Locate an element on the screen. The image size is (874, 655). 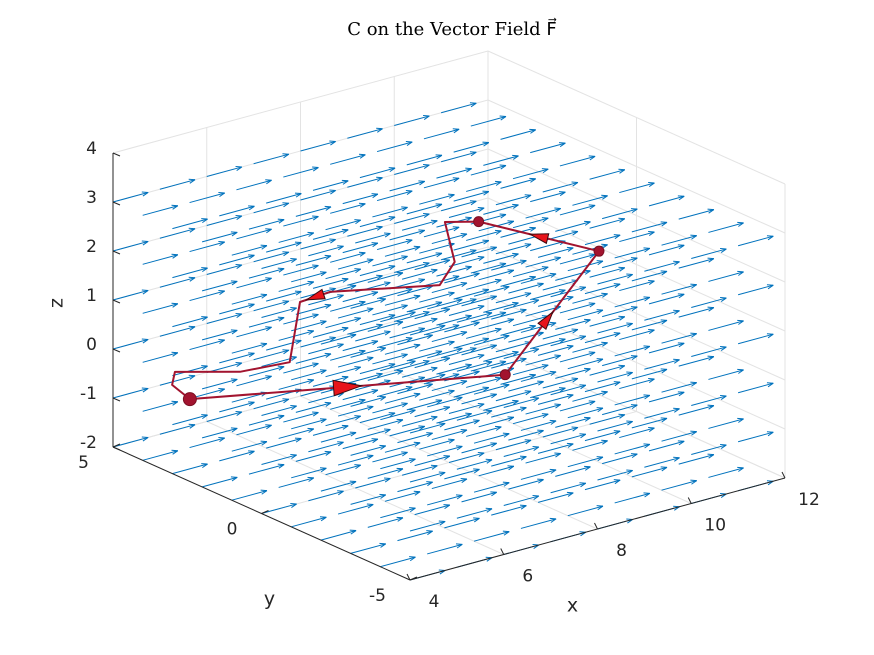
grid-line is located at coordinates (636, 215).